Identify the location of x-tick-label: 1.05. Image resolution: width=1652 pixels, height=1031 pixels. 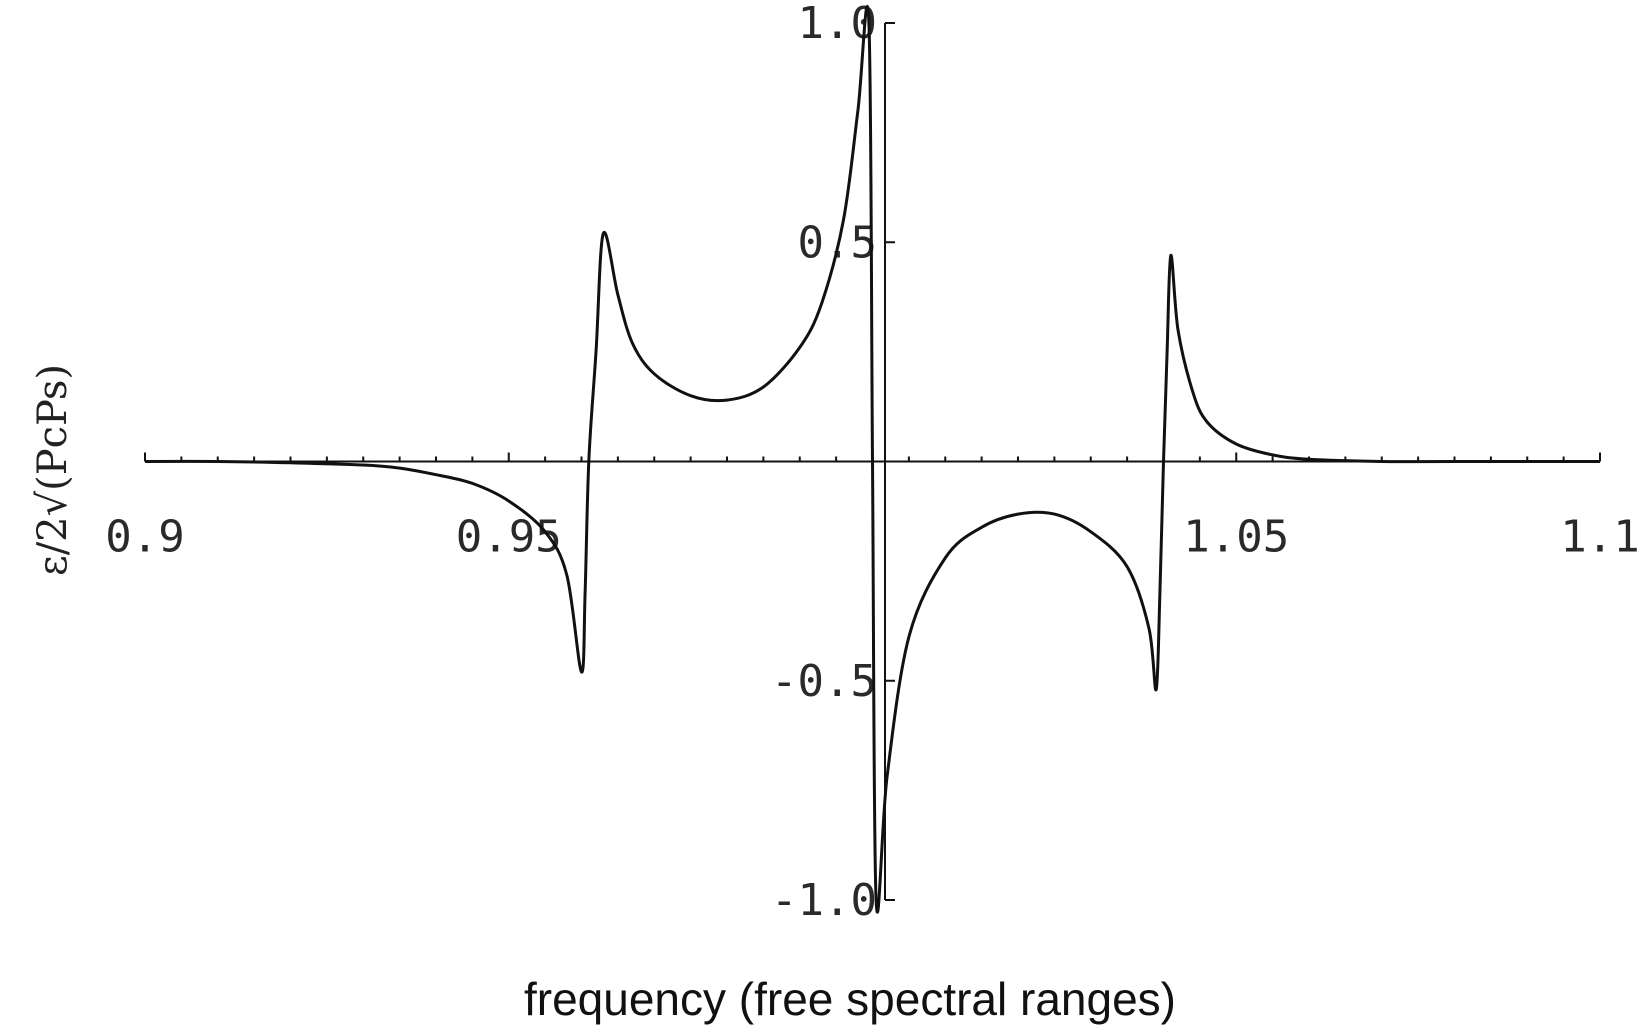
(1236, 537).